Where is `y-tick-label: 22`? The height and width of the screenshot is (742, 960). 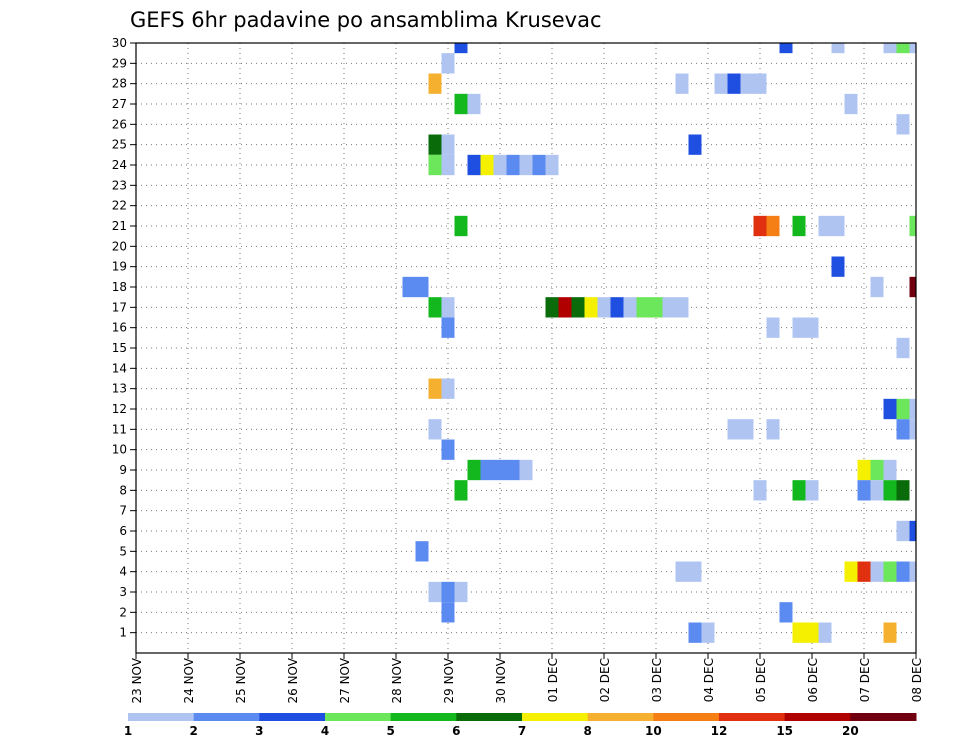 y-tick-label: 22 is located at coordinates (119, 206).